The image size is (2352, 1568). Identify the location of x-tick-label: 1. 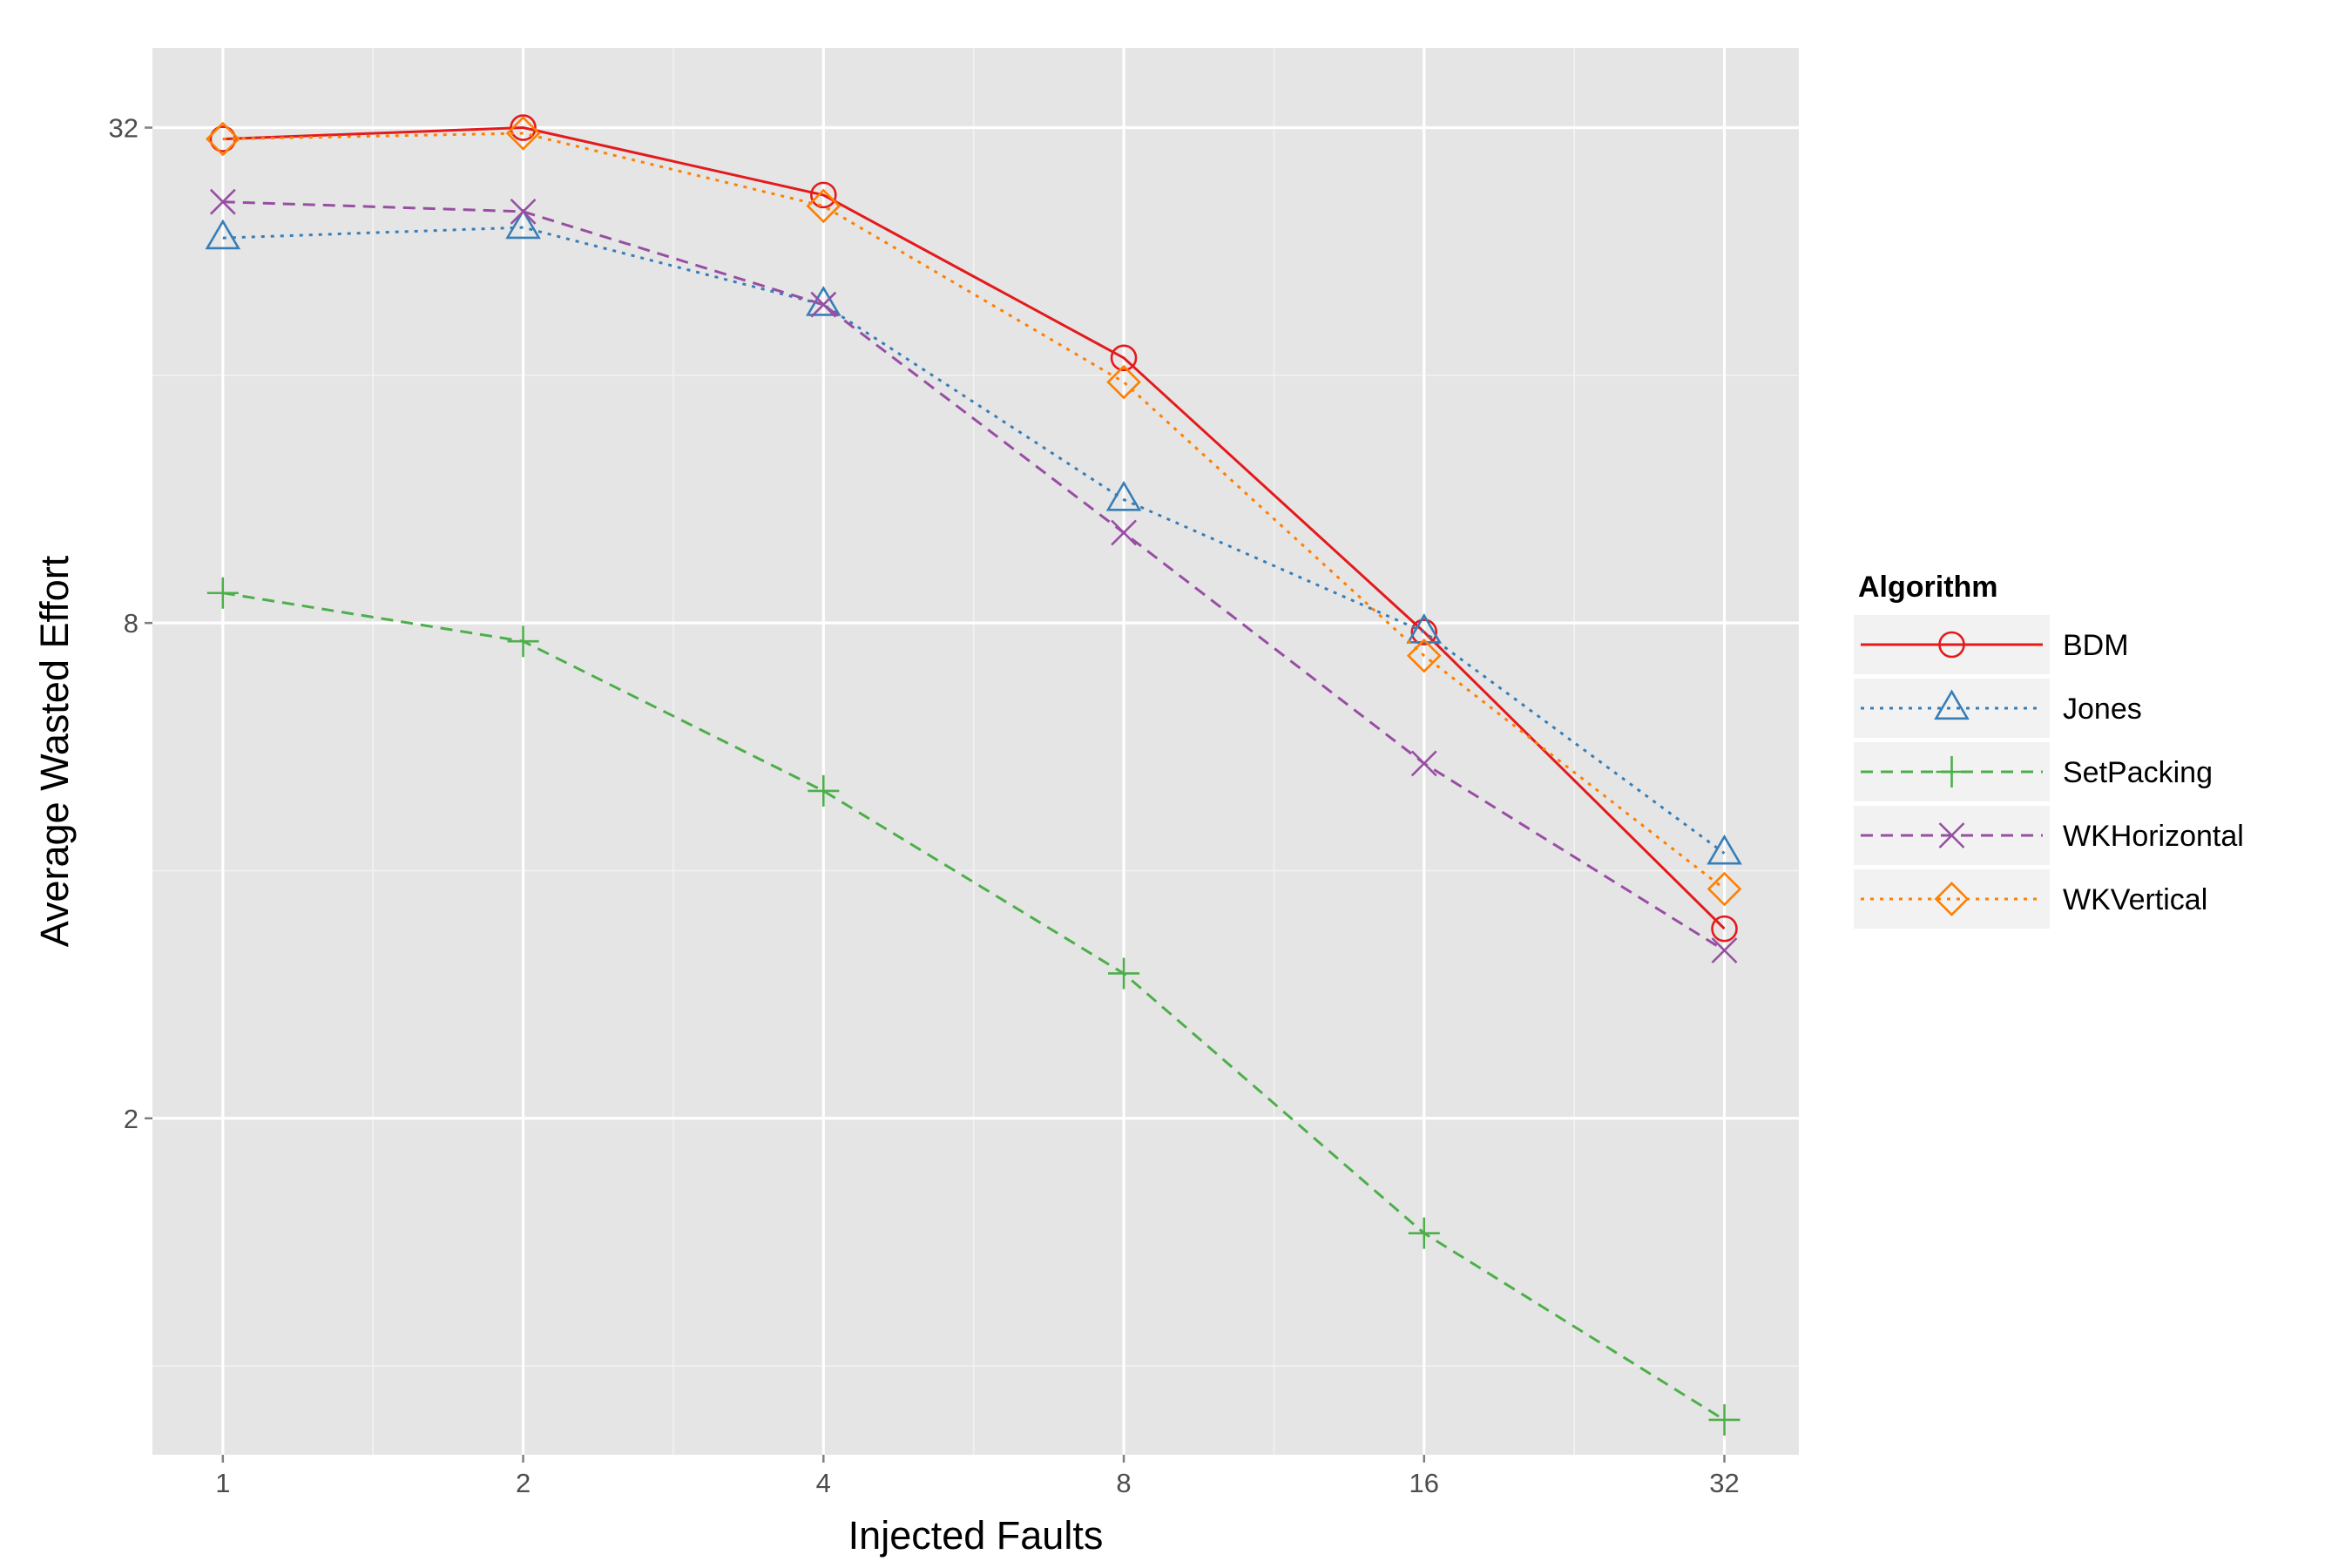
(222, 1483).